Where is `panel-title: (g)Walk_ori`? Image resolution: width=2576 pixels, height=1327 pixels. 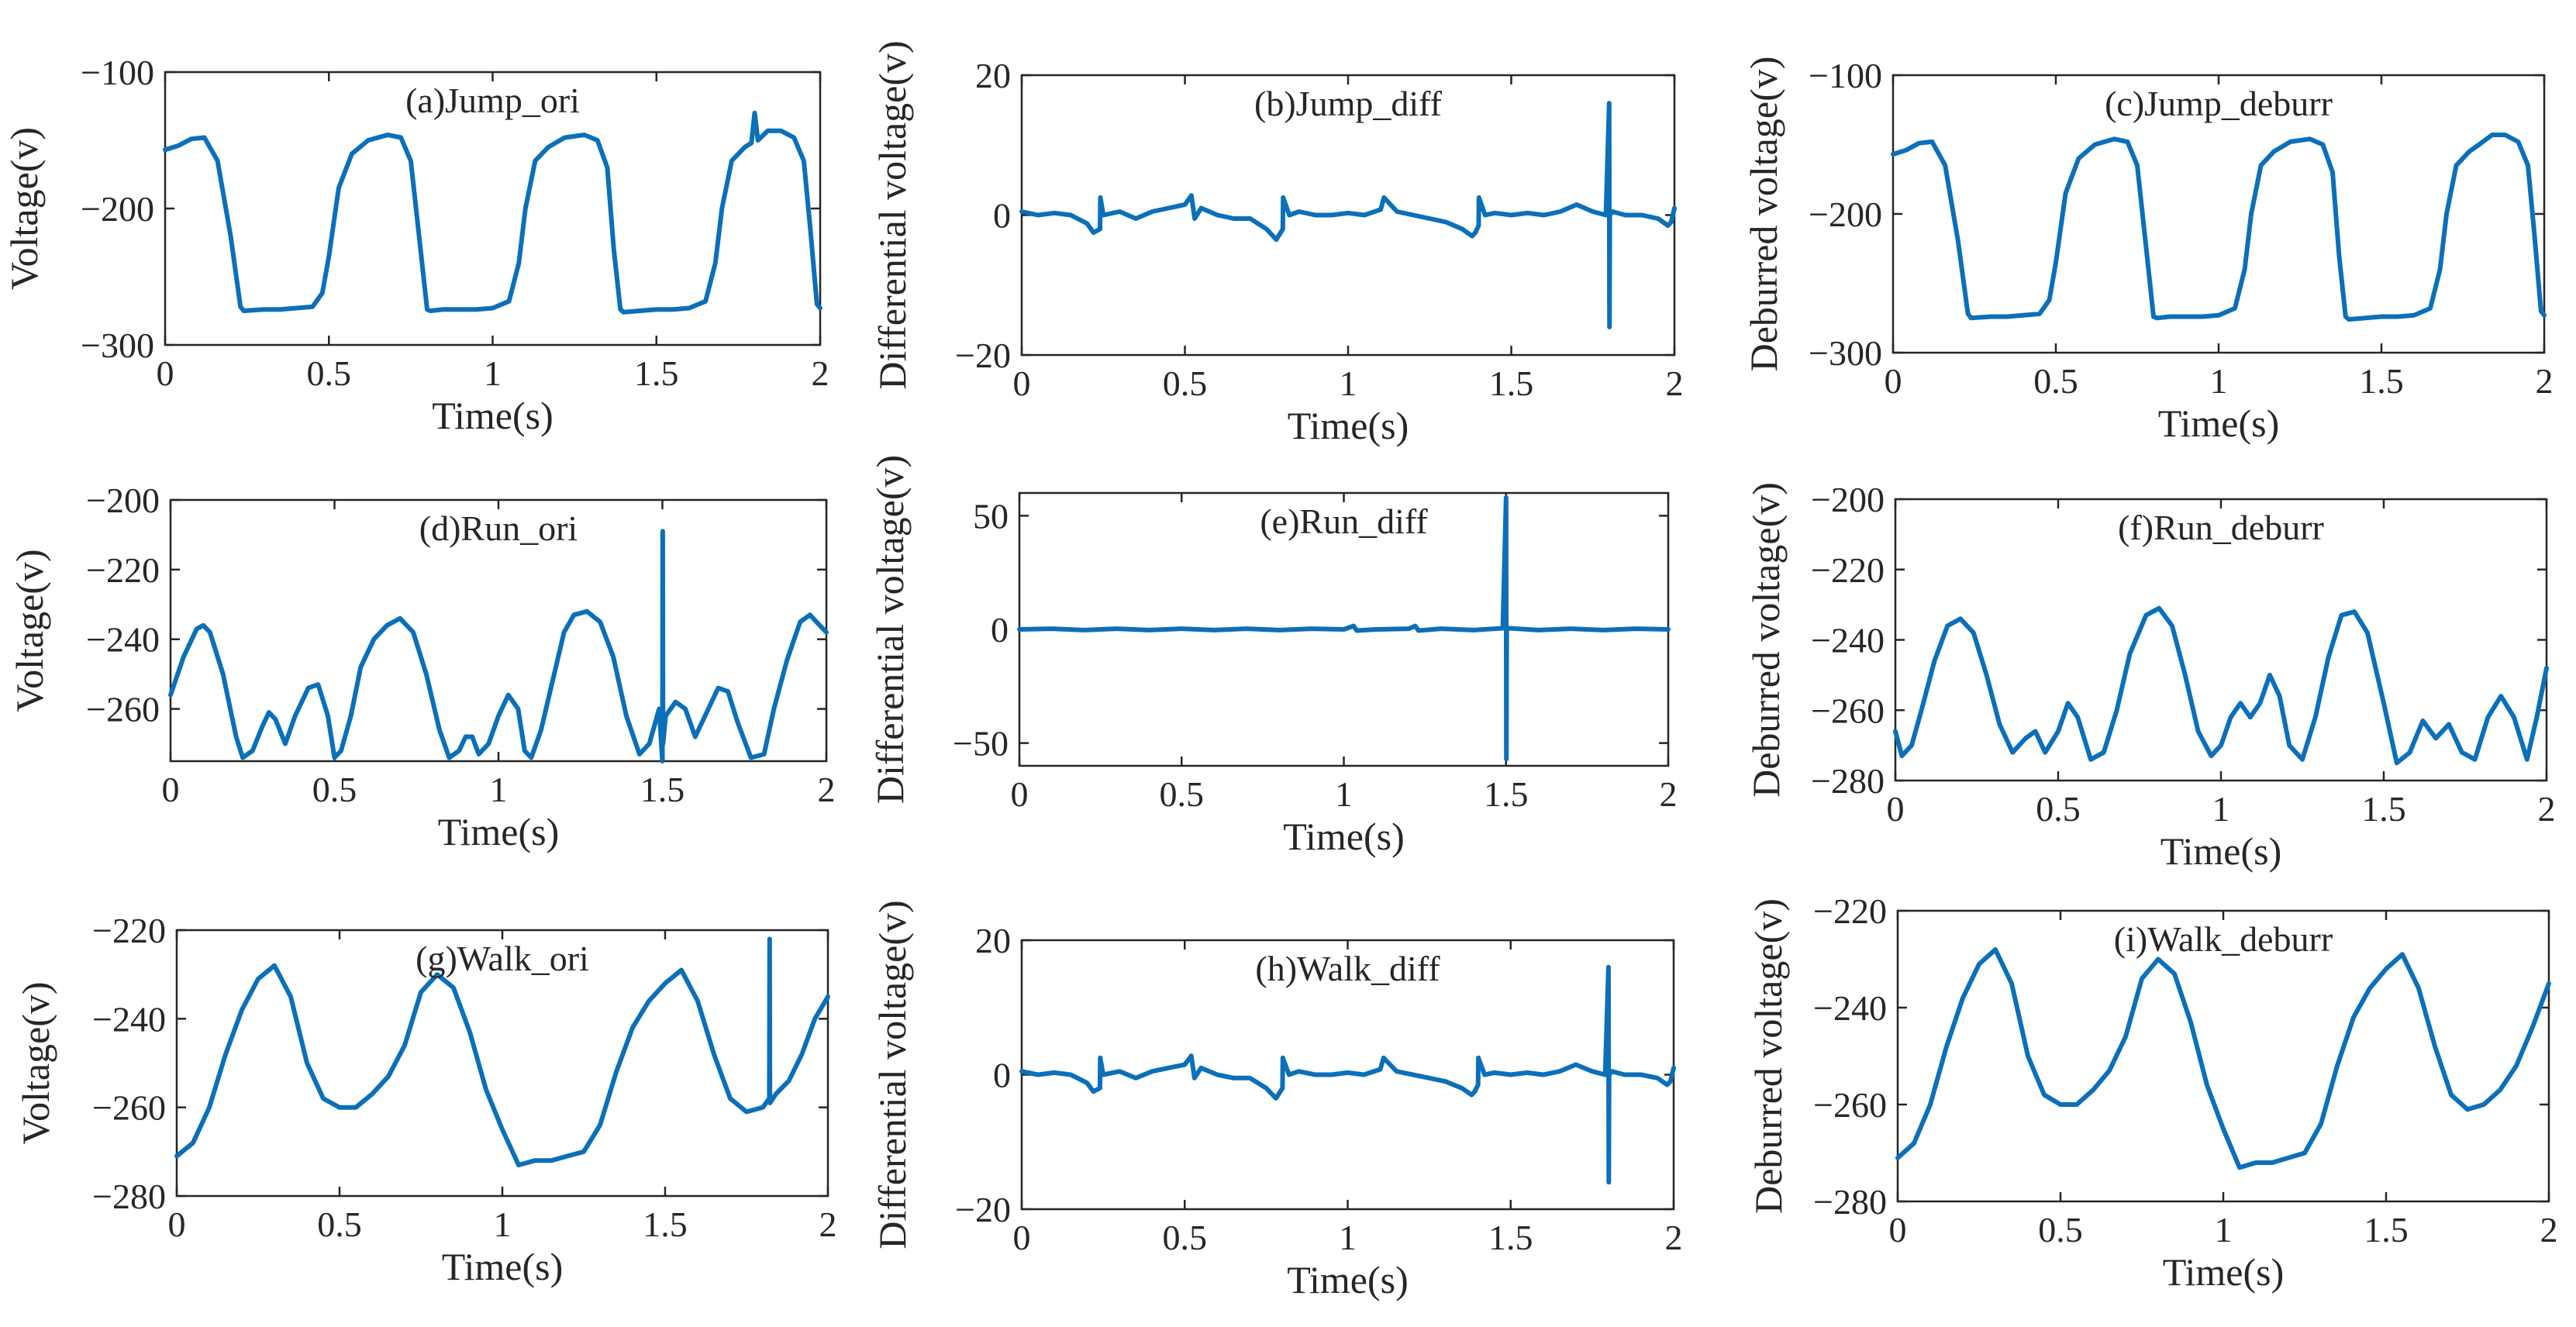
panel-title: (g)Walk_ori is located at coordinates (502, 958).